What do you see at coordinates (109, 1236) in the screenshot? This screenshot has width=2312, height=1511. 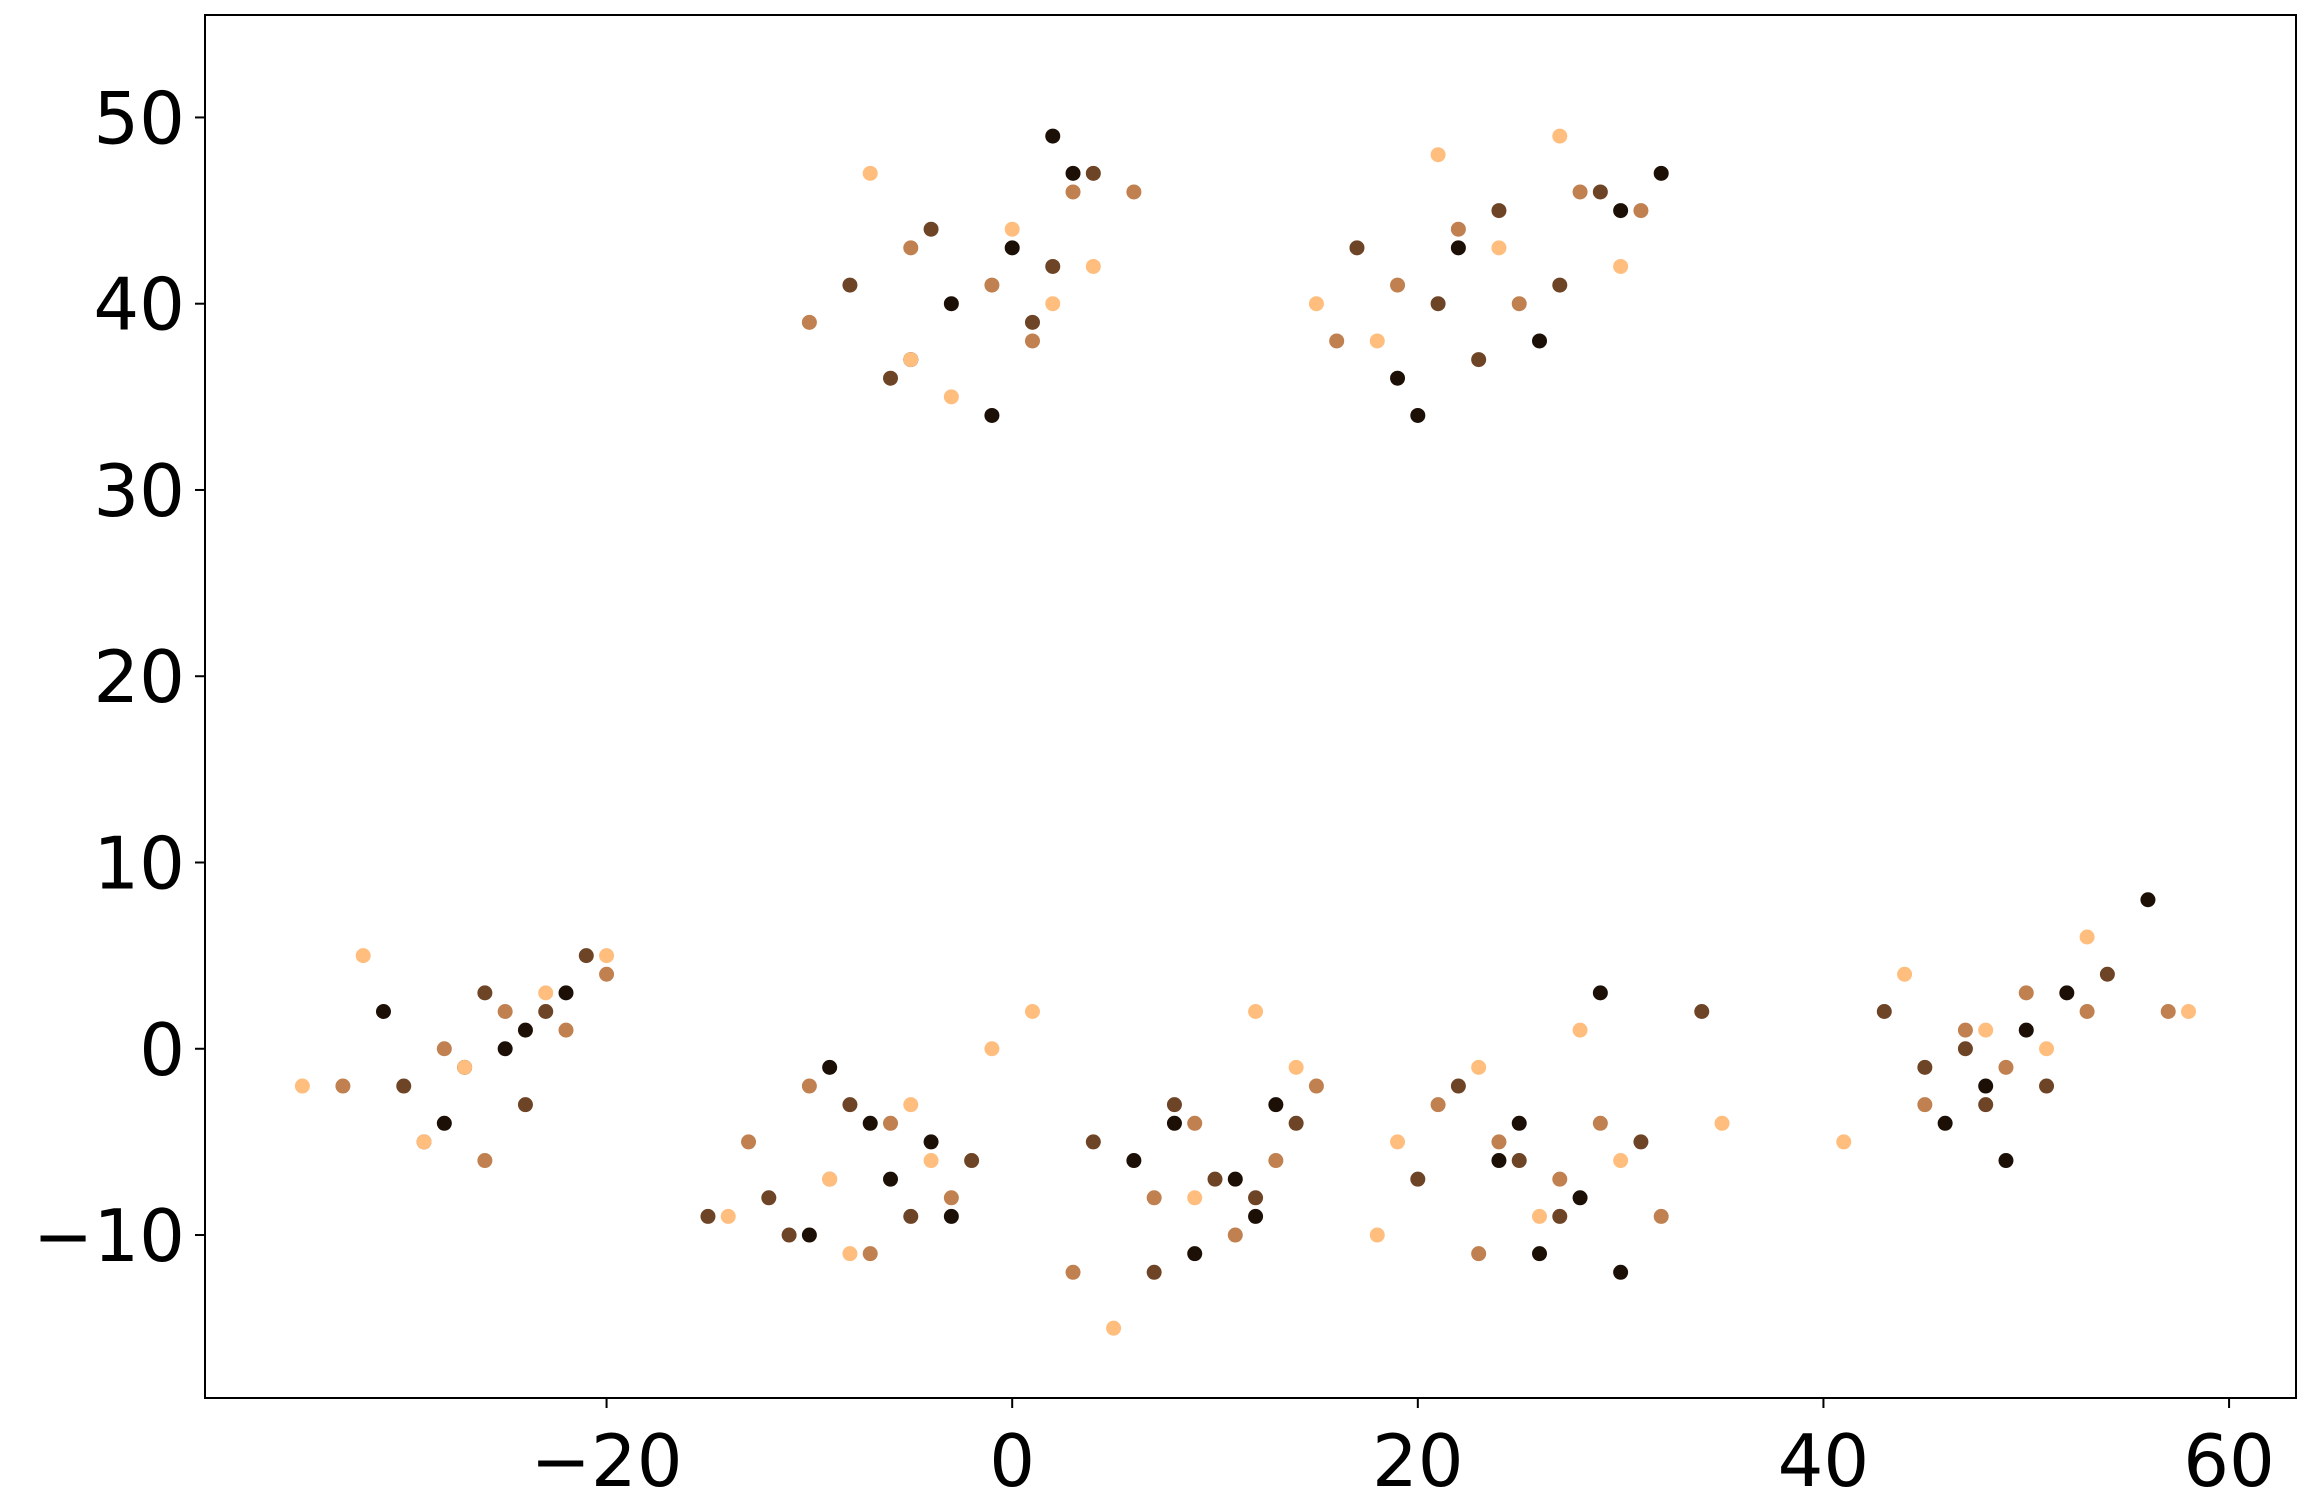 I see `y-tick-label: −10` at bounding box center [109, 1236].